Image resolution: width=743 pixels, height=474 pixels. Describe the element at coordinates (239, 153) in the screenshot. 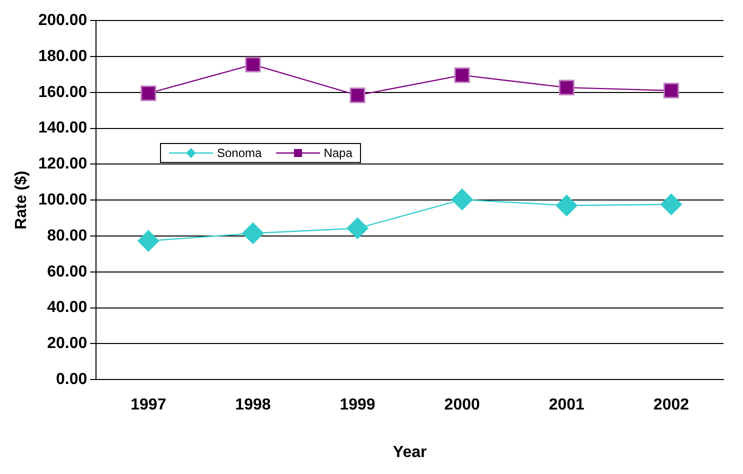

I see `legend-label: Sonoma` at that location.